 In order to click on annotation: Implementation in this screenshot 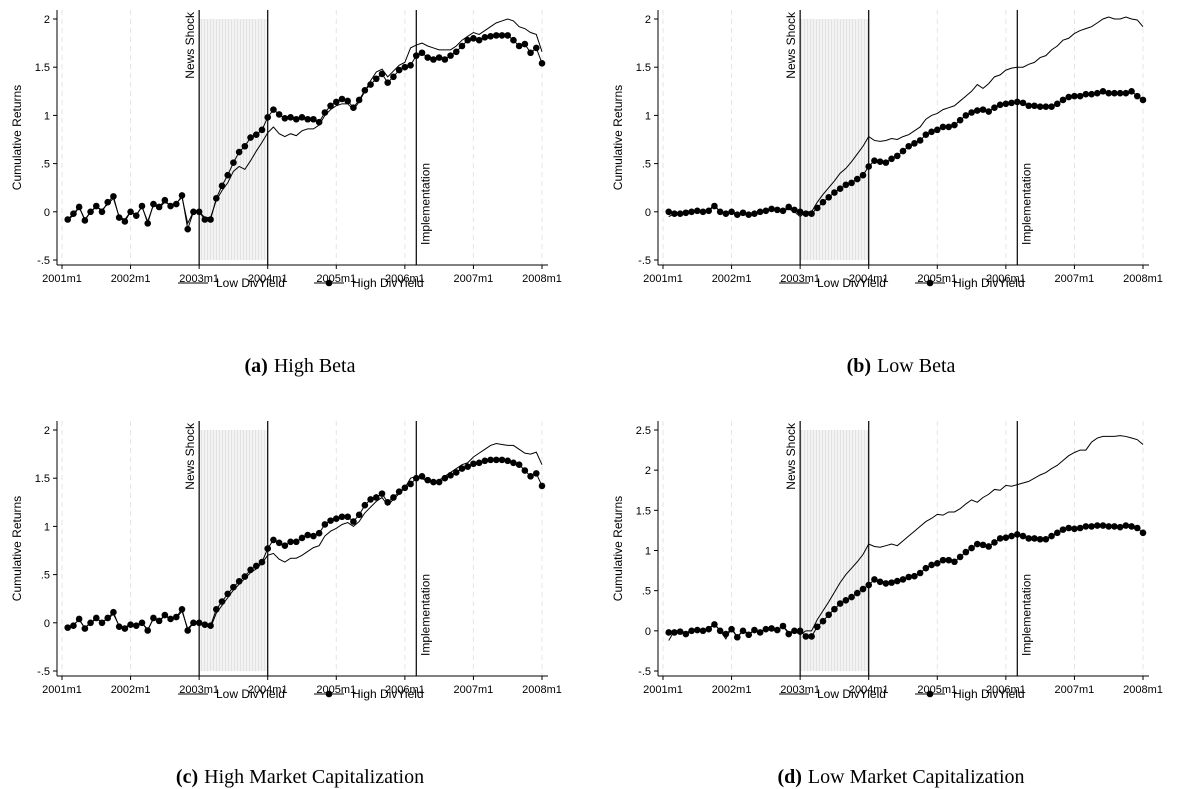, I will do `click(1026, 204)`.